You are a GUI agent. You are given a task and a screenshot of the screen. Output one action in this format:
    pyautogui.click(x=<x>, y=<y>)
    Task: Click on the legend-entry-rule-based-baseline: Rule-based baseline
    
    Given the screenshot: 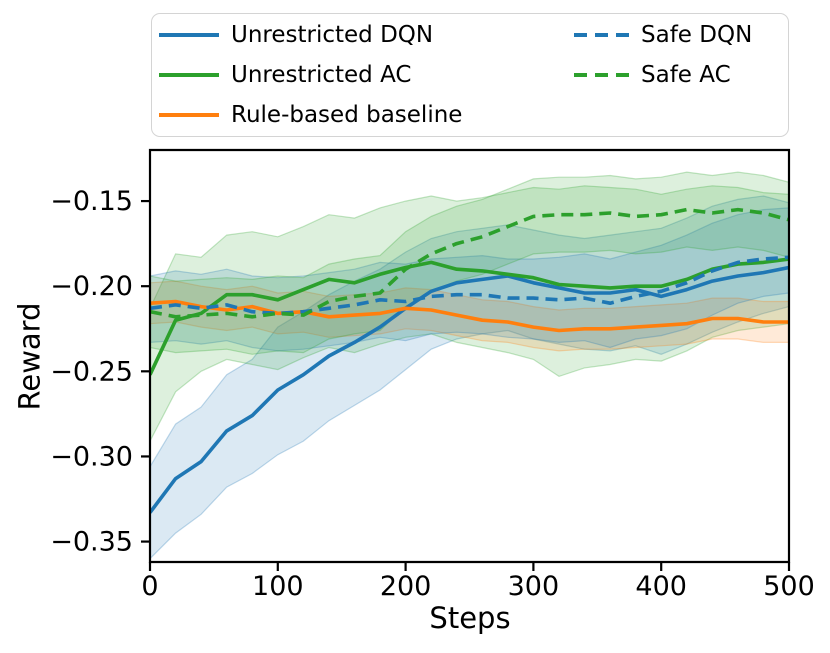 What is the action you would take?
    pyautogui.click(x=310, y=115)
    